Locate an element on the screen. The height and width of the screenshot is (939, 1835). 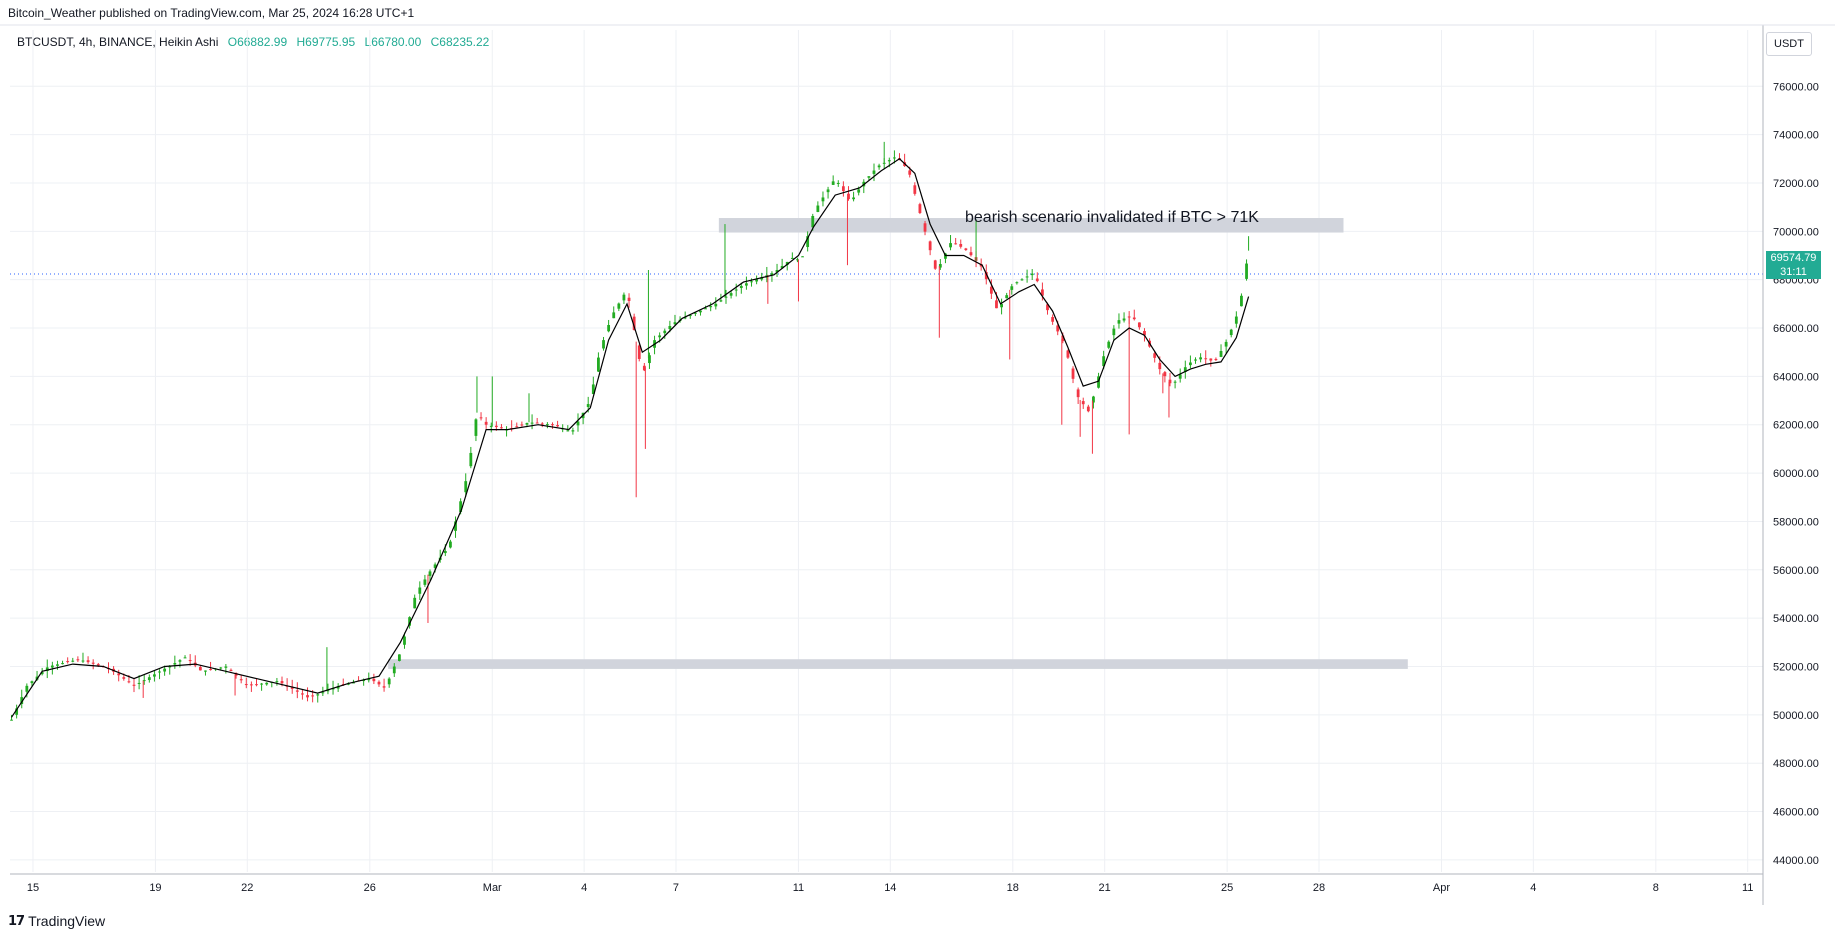
x-tick-label: 22 is located at coordinates (247, 888).